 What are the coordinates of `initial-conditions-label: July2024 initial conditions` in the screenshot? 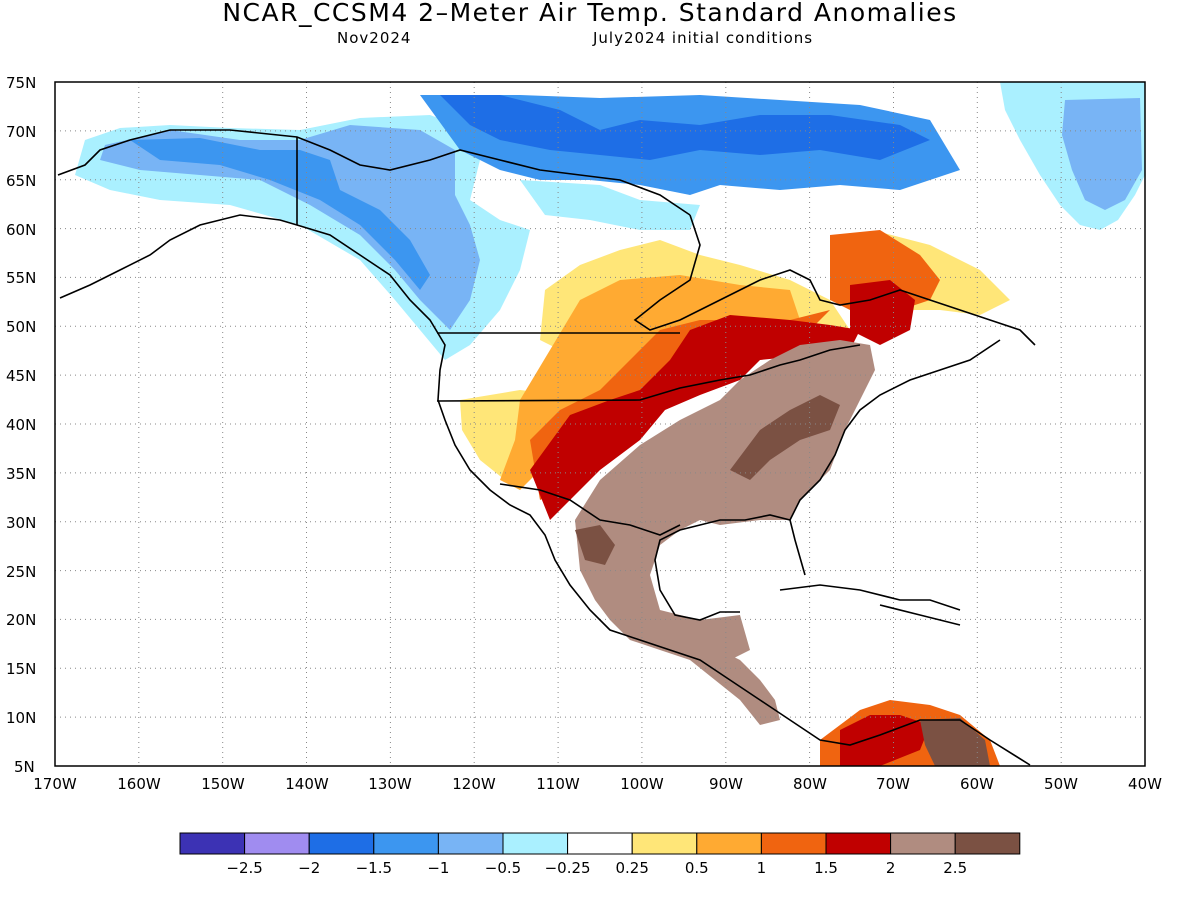 It's located at (703, 38).